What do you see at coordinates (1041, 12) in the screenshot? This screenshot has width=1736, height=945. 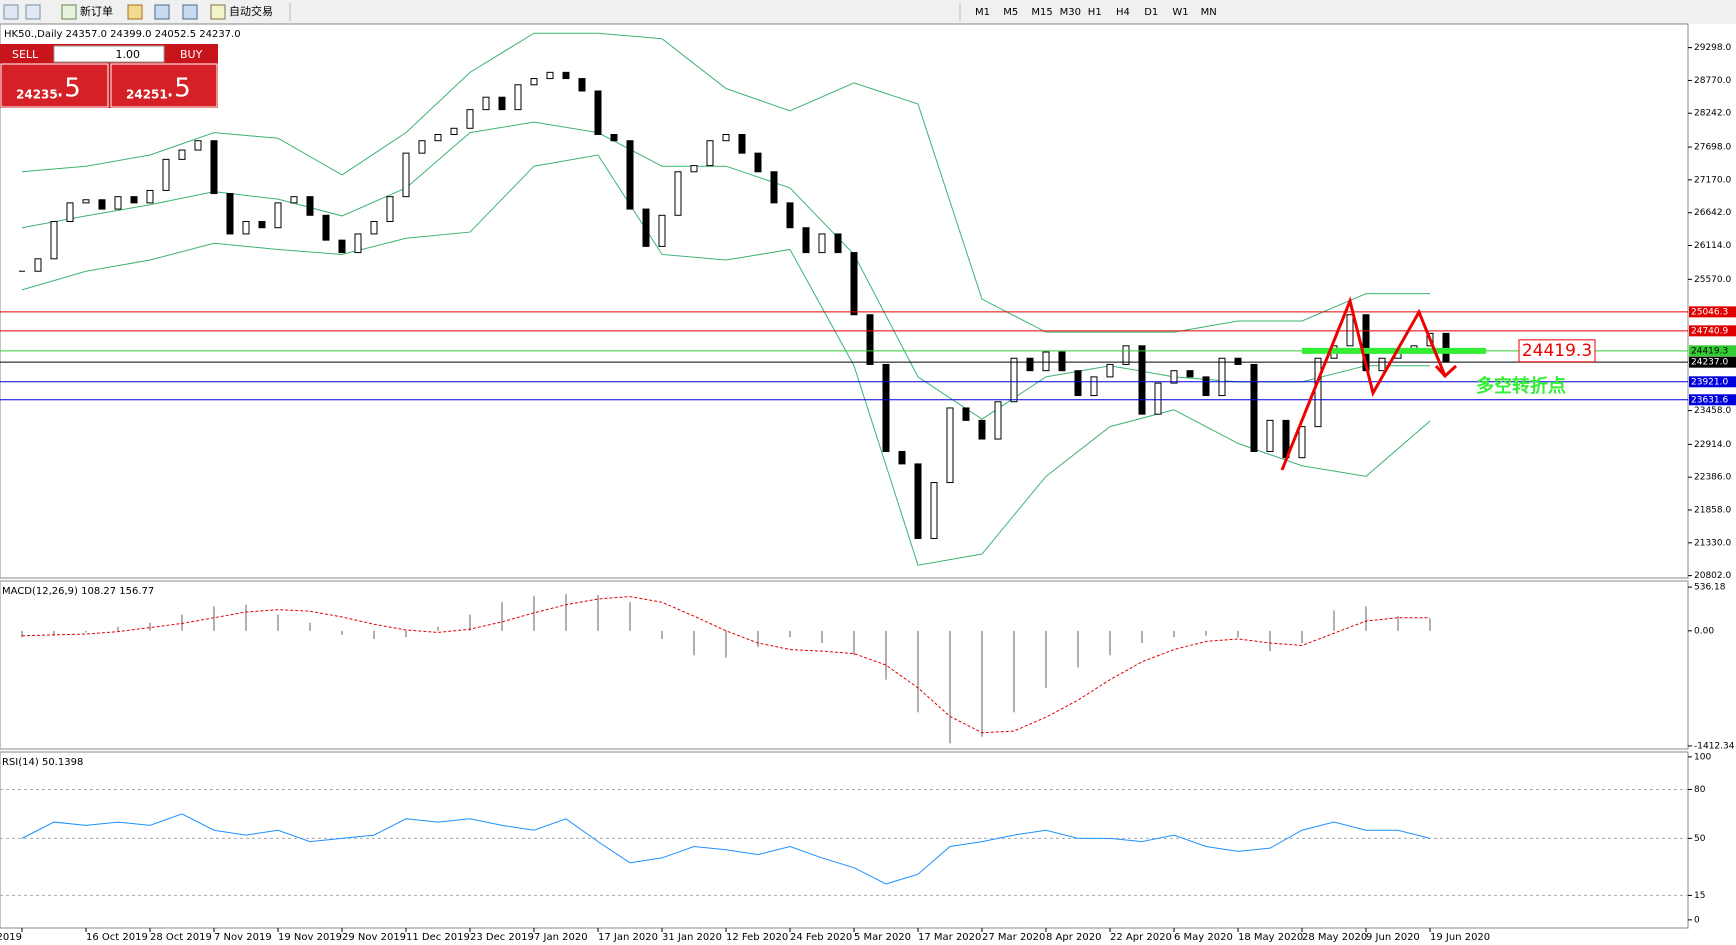 I see `timeframe: M15` at bounding box center [1041, 12].